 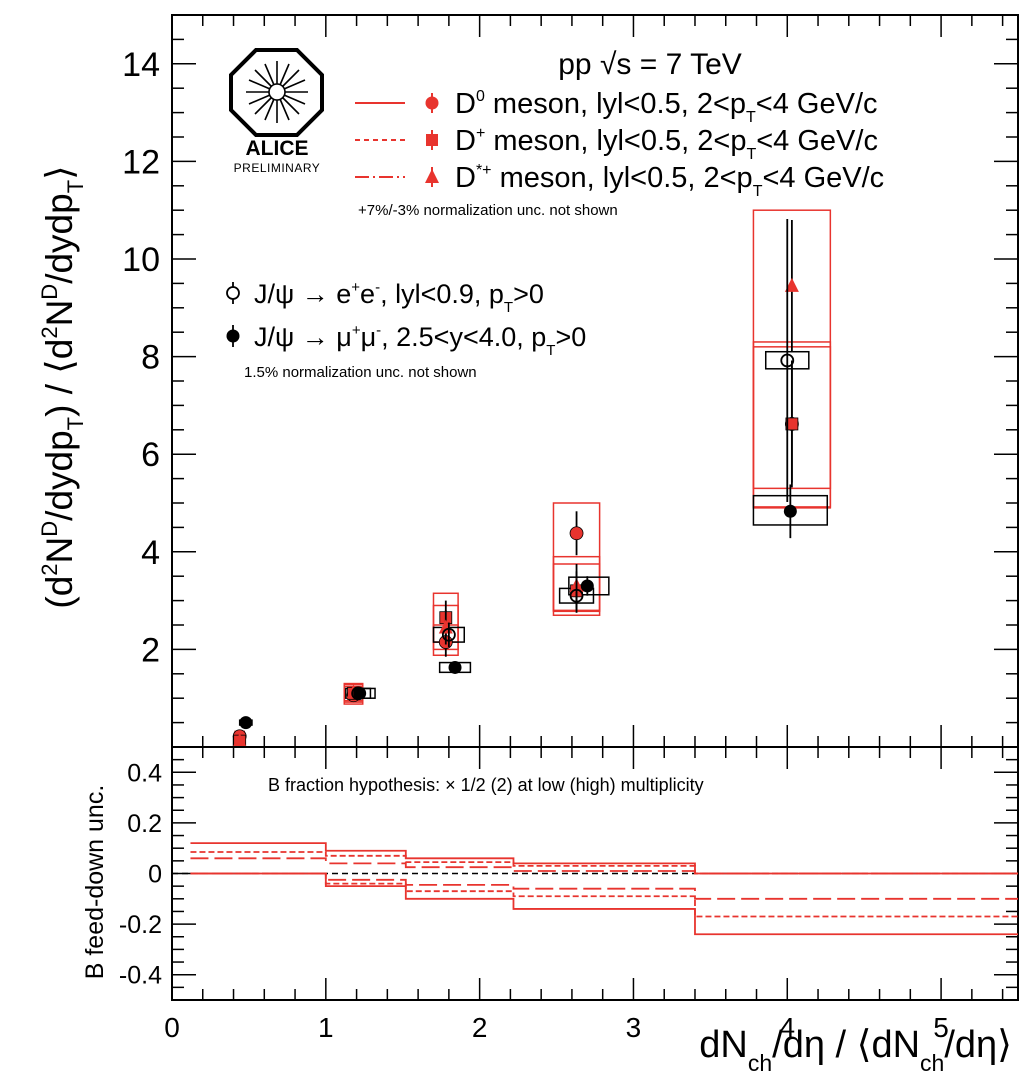 I want to click on bottom-y-tick-label: 0, so click(x=155, y=875).